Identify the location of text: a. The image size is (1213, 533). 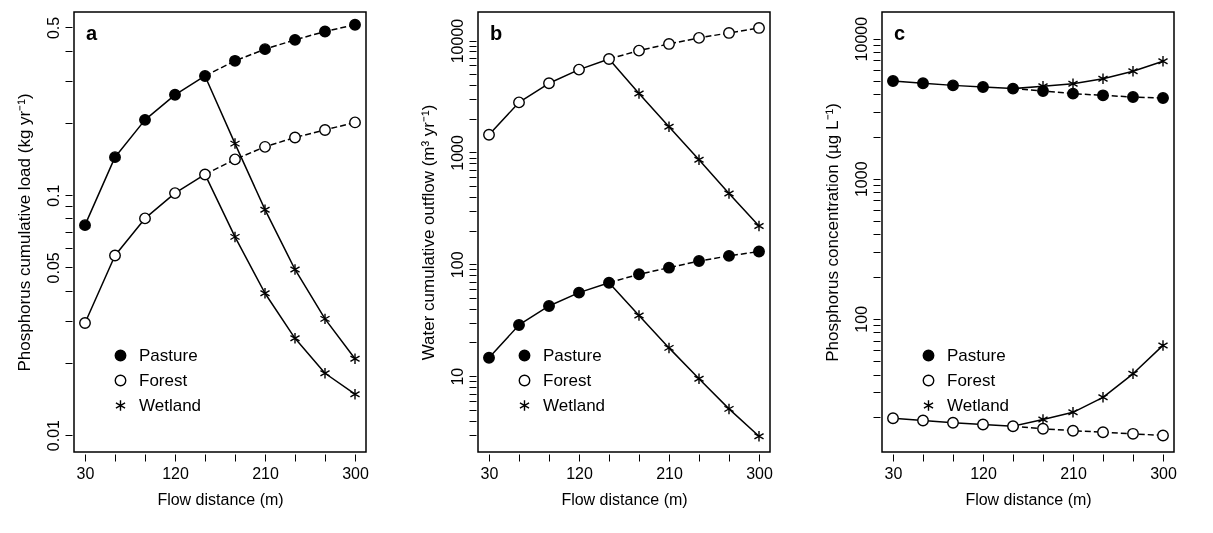
(92, 33).